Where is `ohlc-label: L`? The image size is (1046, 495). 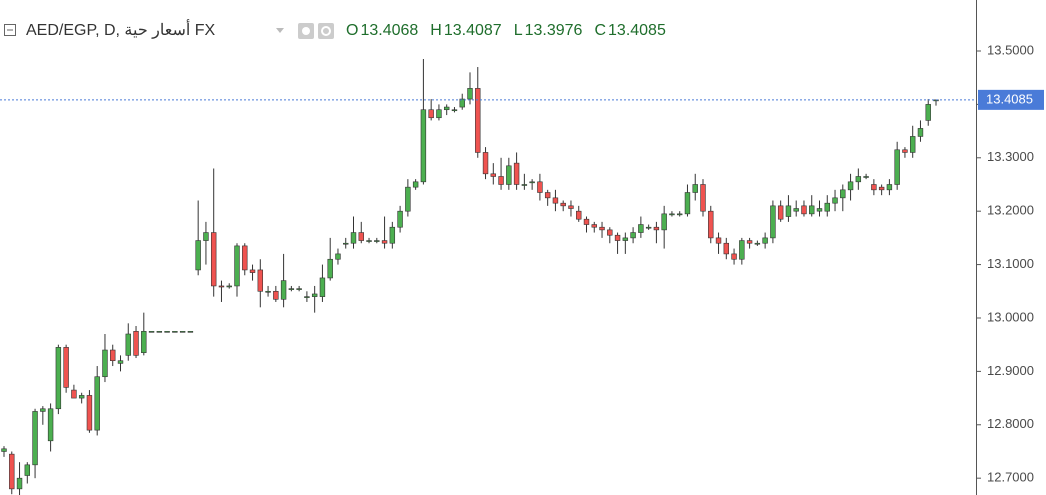 ohlc-label: L is located at coordinates (518, 30).